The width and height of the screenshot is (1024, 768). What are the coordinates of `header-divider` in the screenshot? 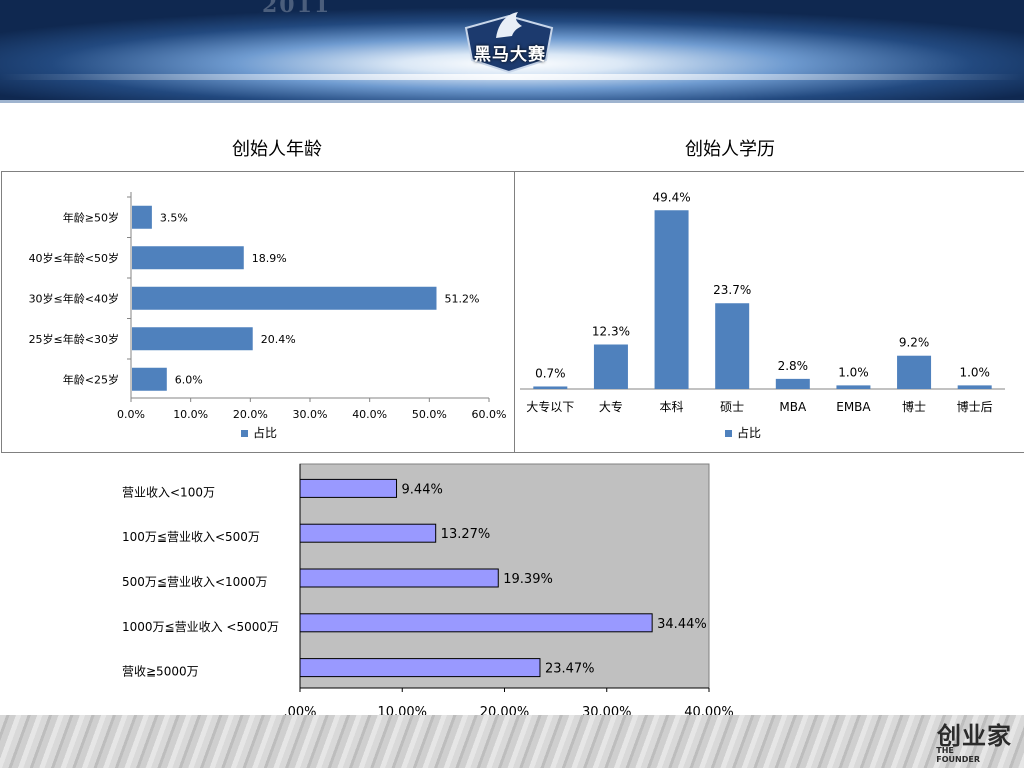 It's located at (512, 101).